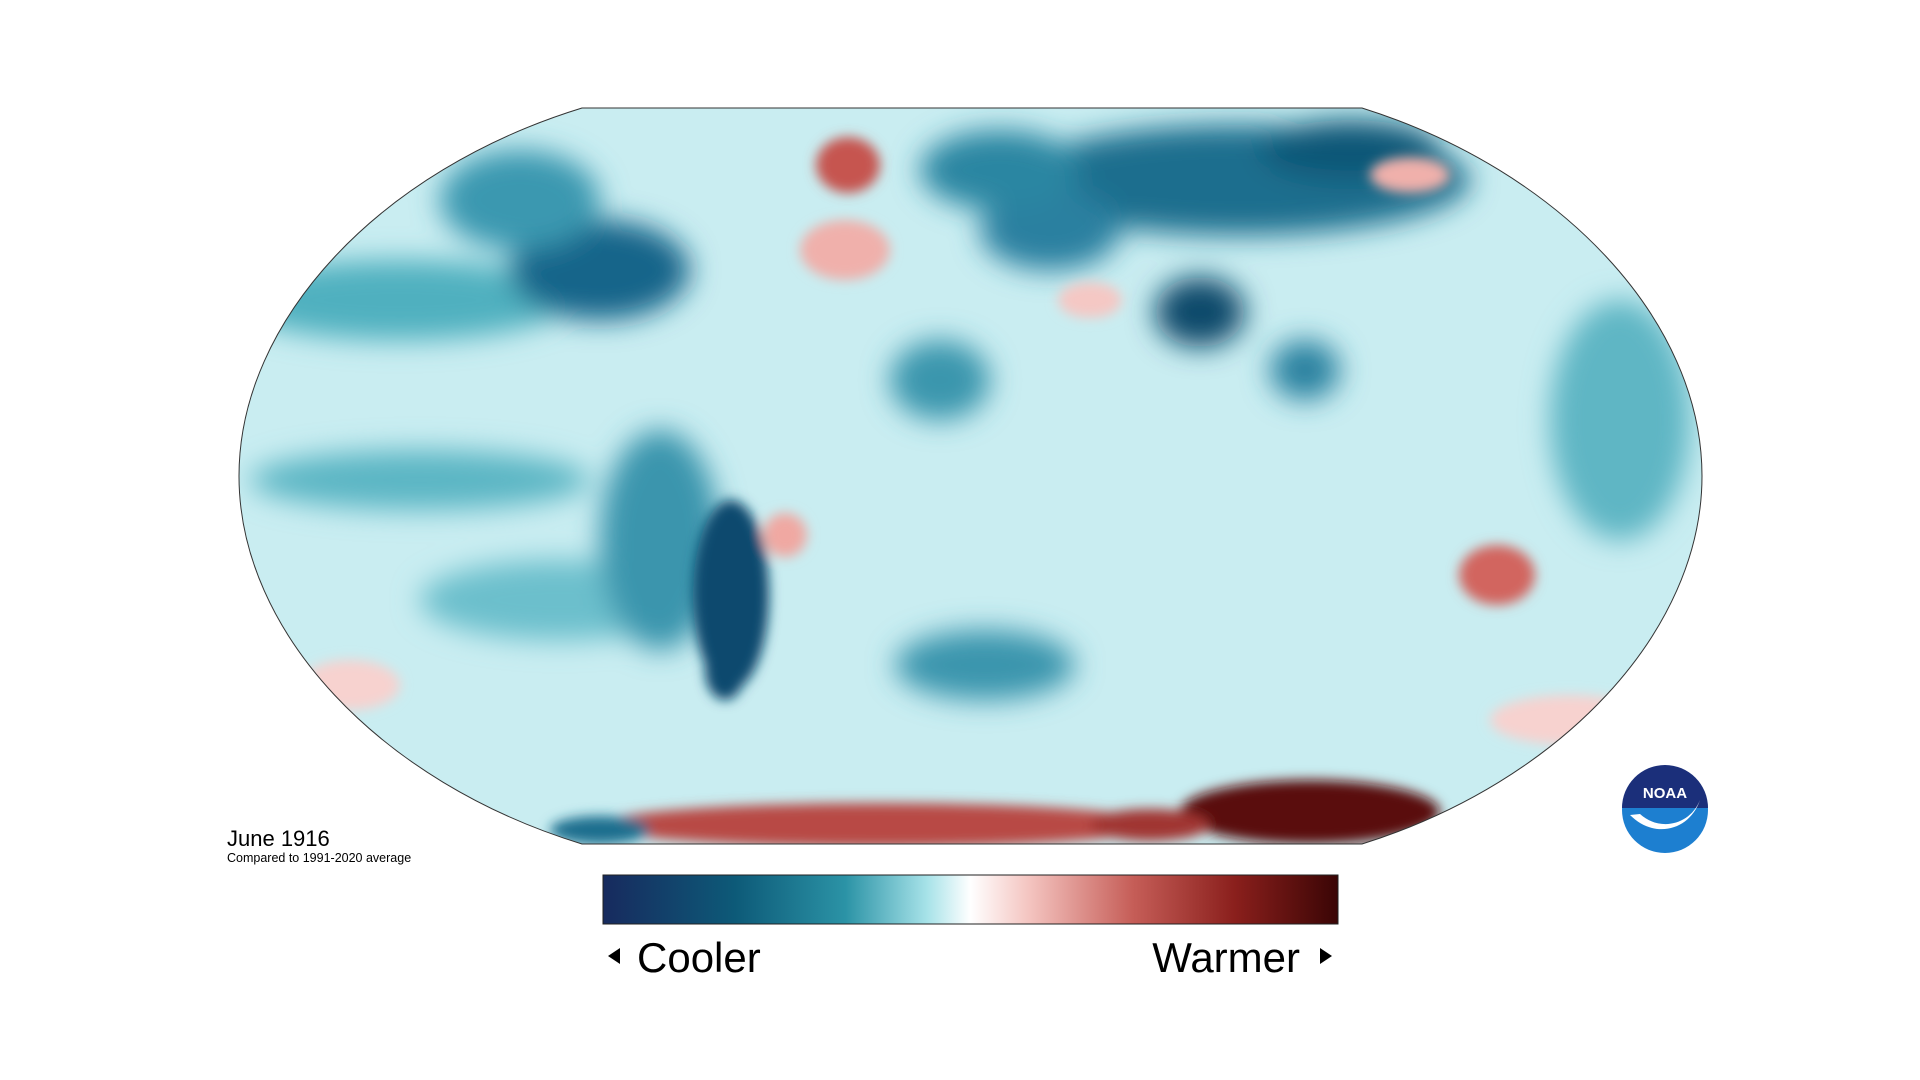 Image resolution: width=1920 pixels, height=1080 pixels. Describe the element at coordinates (699, 957) in the screenshot. I see `legend-low: Cooler` at that location.